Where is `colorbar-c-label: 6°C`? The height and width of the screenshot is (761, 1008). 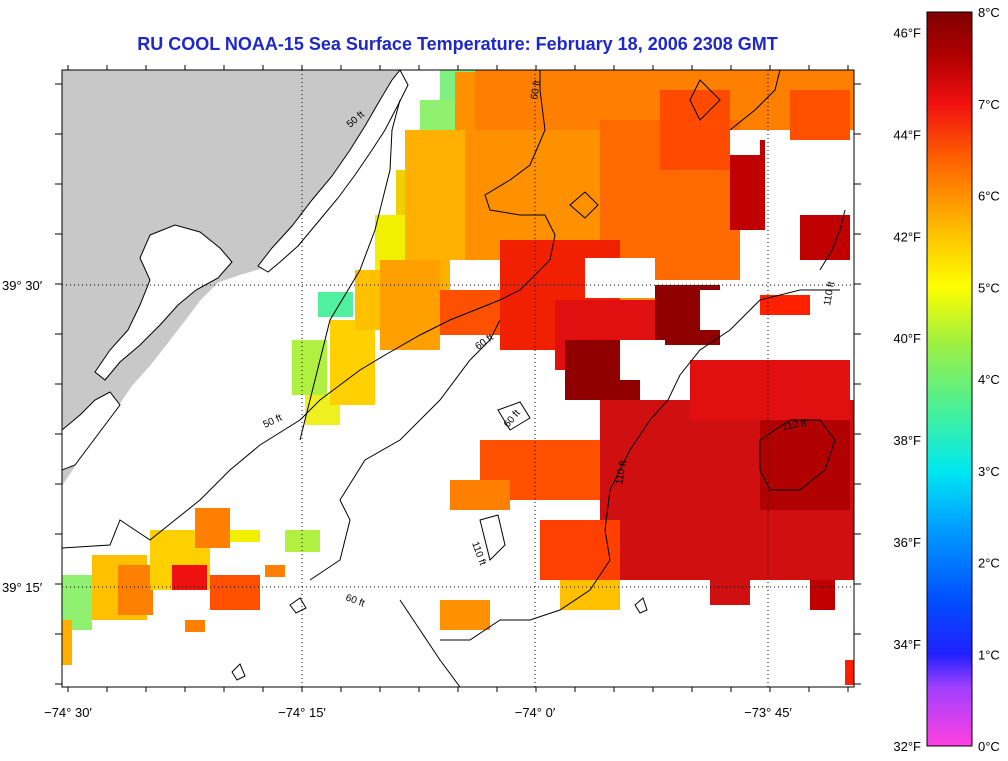
colorbar-c-label: 6°C is located at coordinates (989, 196).